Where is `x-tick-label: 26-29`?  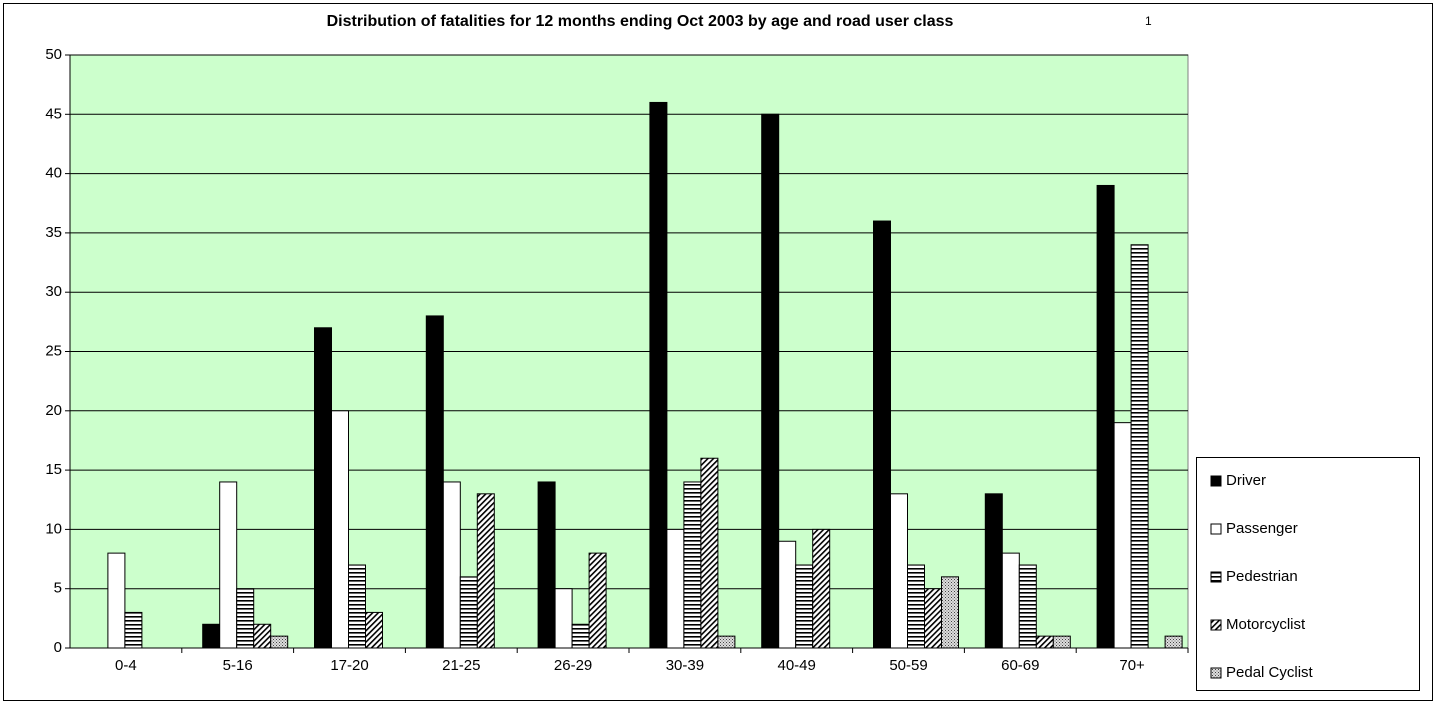
x-tick-label: 26-29 is located at coordinates (573, 665).